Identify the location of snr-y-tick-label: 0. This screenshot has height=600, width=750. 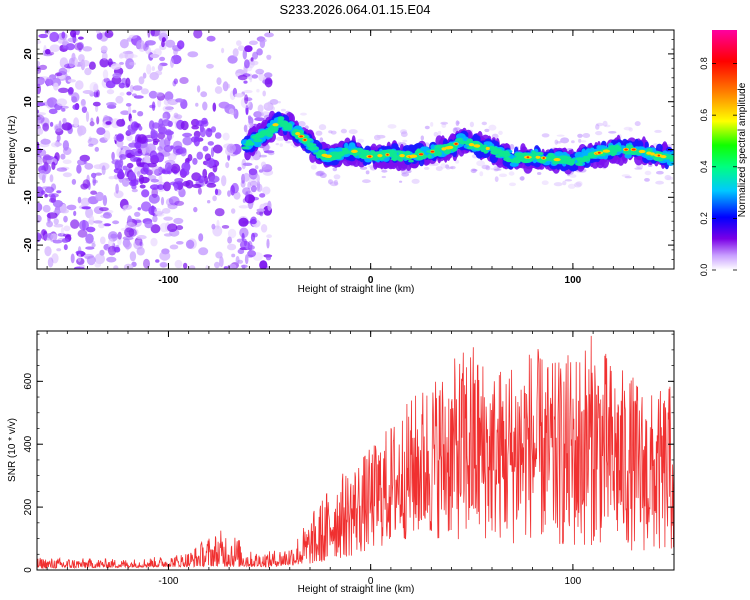
(28, 570).